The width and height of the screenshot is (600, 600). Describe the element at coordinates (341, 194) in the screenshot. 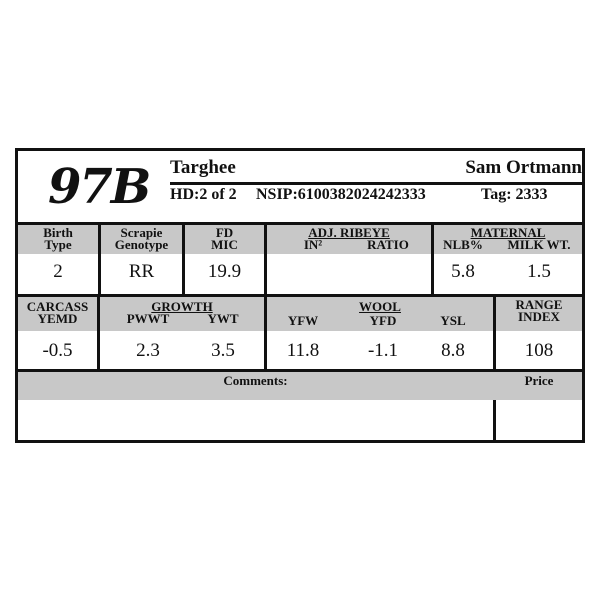

I see `nsip: NSIP:6100382024242333` at that location.